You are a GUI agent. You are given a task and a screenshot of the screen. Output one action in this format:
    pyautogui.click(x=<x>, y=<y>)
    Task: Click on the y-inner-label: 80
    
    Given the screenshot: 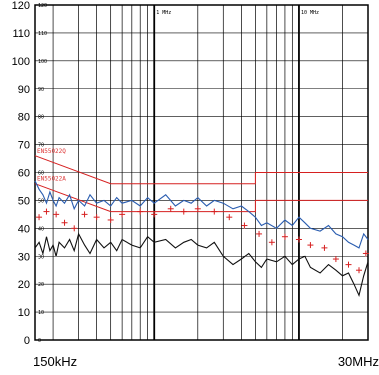 What is the action you would take?
    pyautogui.click(x=41, y=118)
    